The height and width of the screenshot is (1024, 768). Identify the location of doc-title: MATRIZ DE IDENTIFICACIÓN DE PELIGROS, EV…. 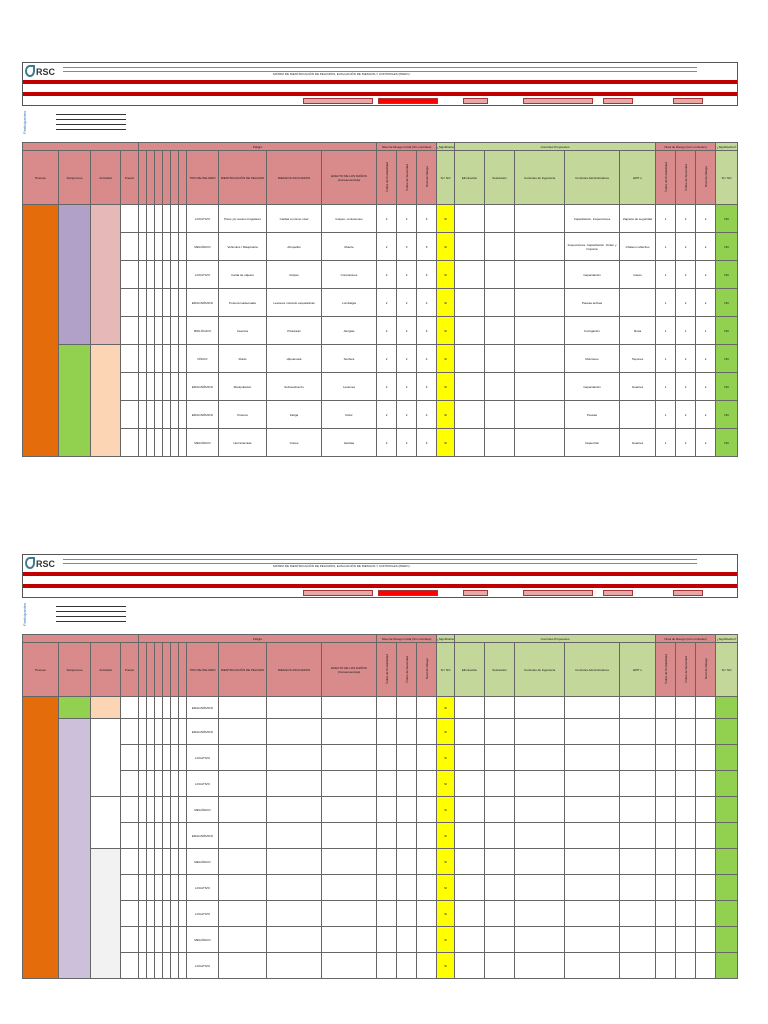
(341, 566).